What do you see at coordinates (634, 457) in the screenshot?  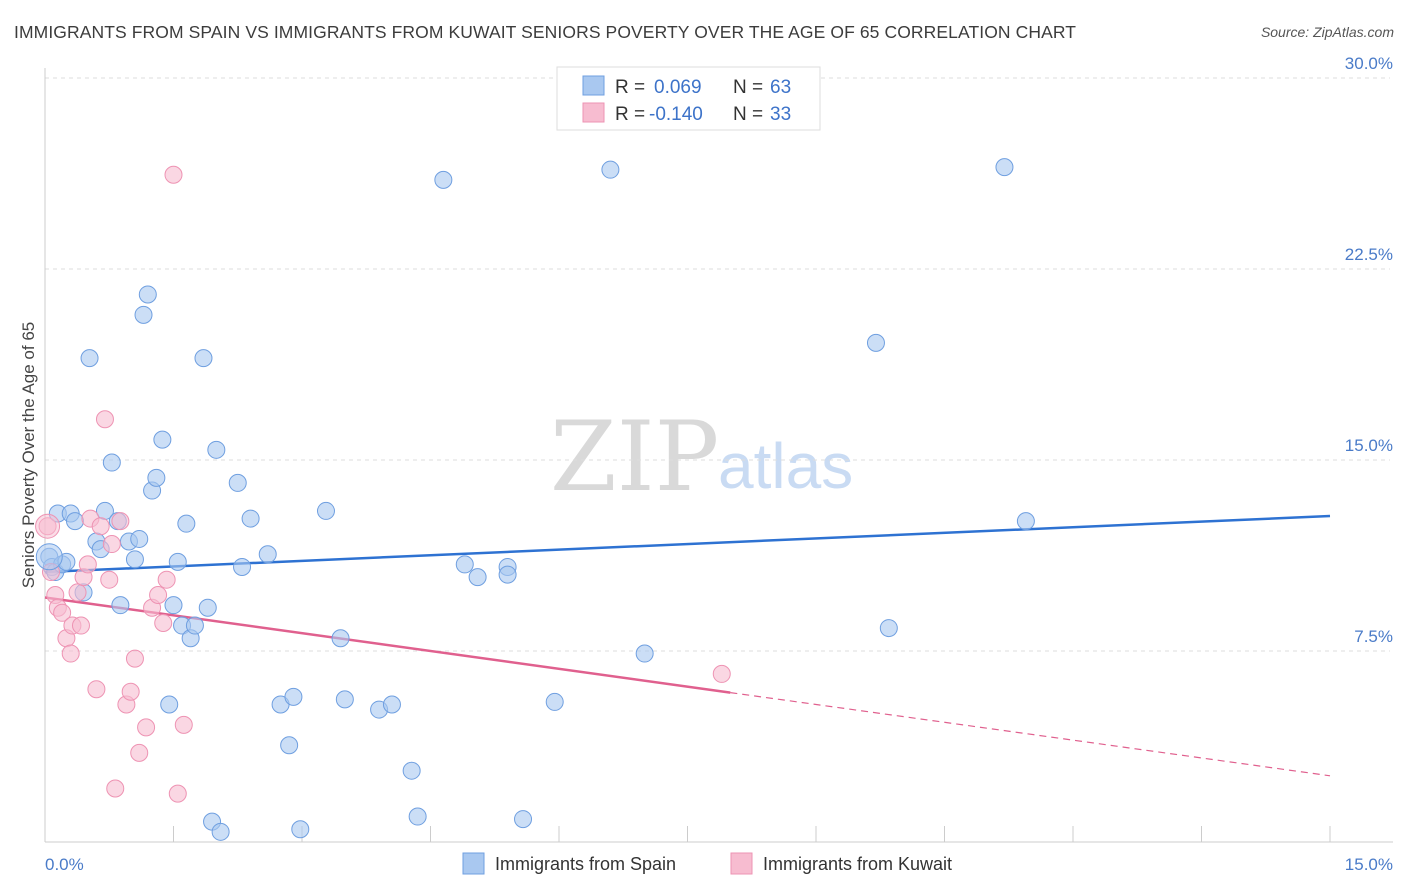 I see `watermark-zip: ZIP` at bounding box center [634, 457].